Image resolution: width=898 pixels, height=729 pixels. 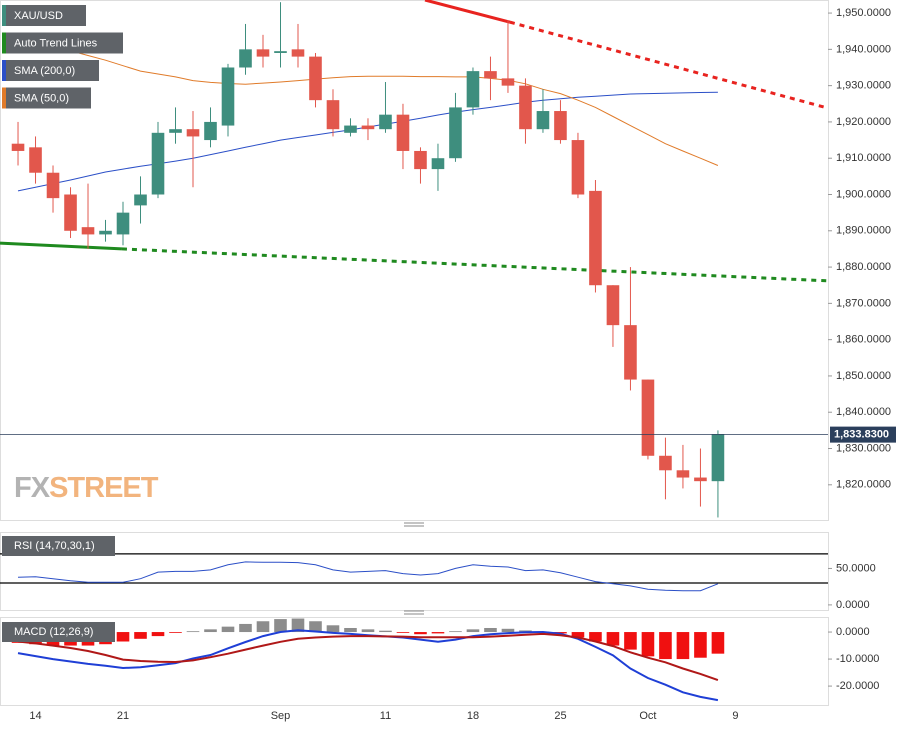 What do you see at coordinates (54, 546) in the screenshot?
I see `panel-title: RSI (14,70,30,1)` at bounding box center [54, 546].